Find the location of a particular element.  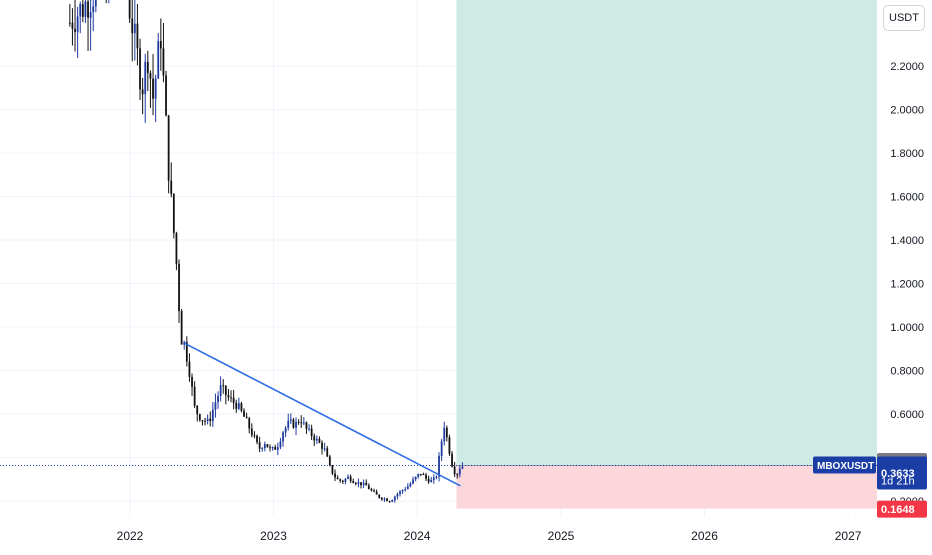

stop-price-tag: 0.1648 is located at coordinates (902, 509).